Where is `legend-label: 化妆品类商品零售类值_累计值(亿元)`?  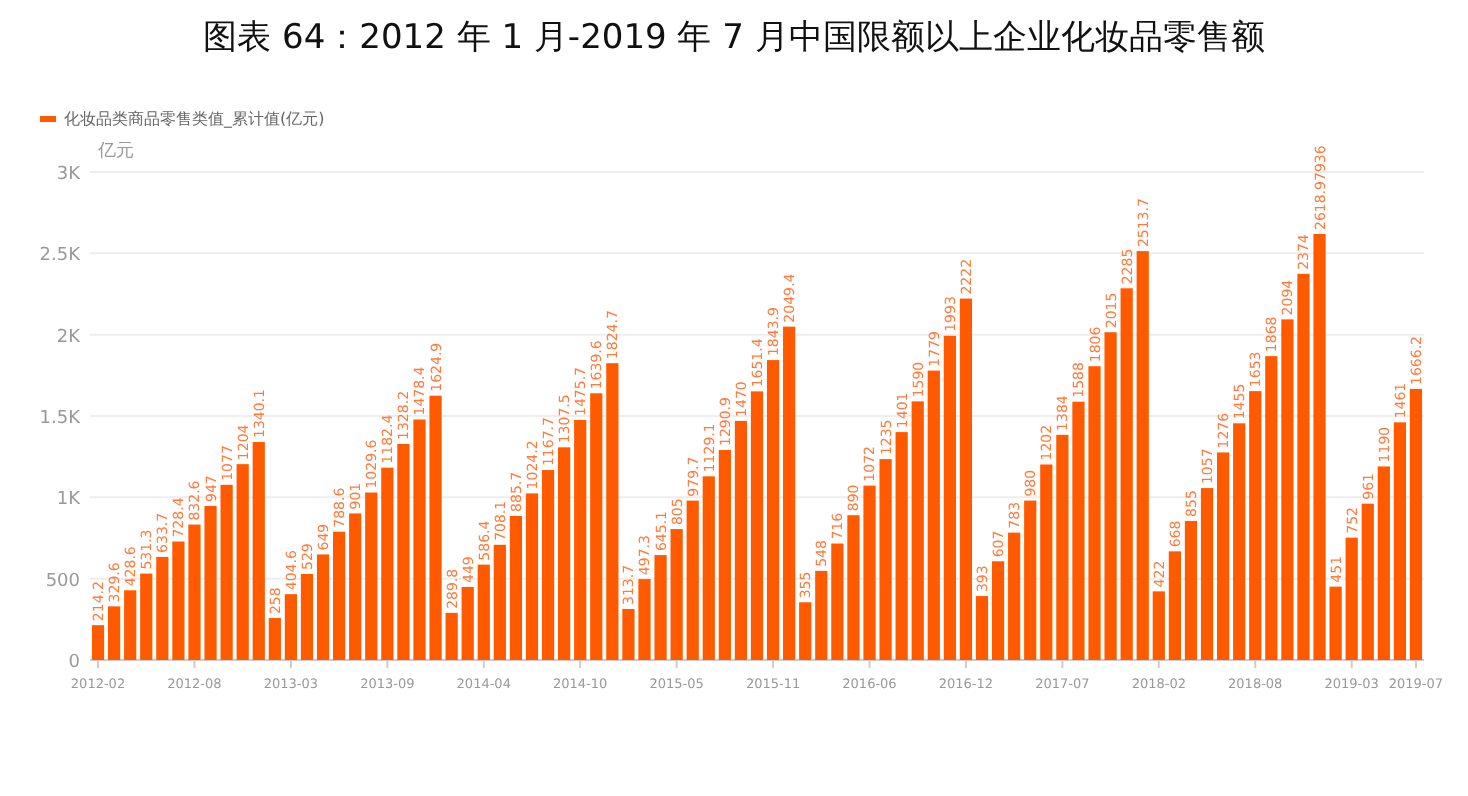 legend-label: 化妆品类商品零售类值_累计值(亿元) is located at coordinates (194, 119).